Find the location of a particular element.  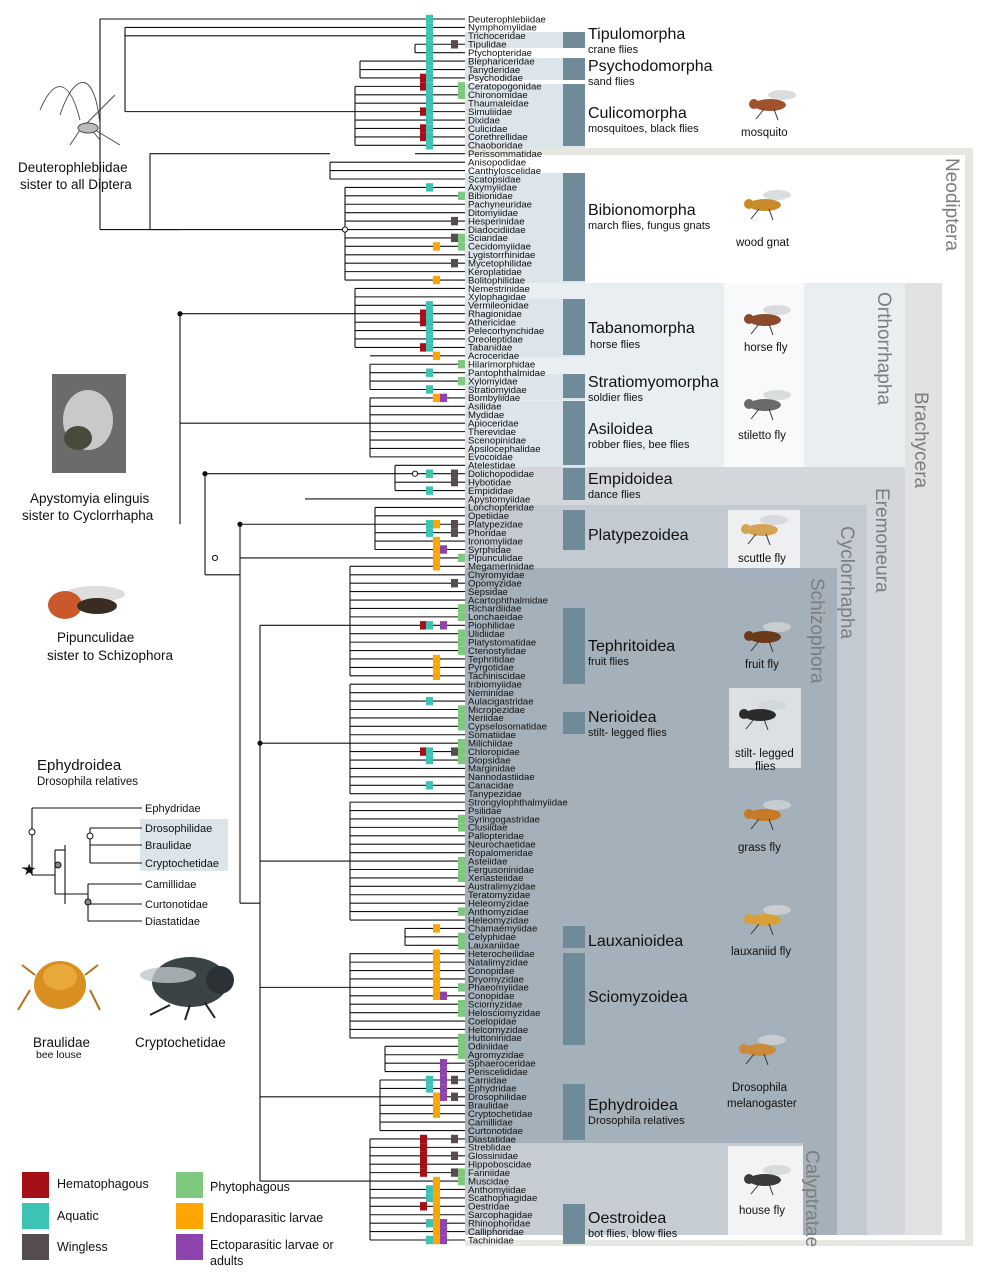

family-label: Tephritidae is located at coordinates (491, 659).